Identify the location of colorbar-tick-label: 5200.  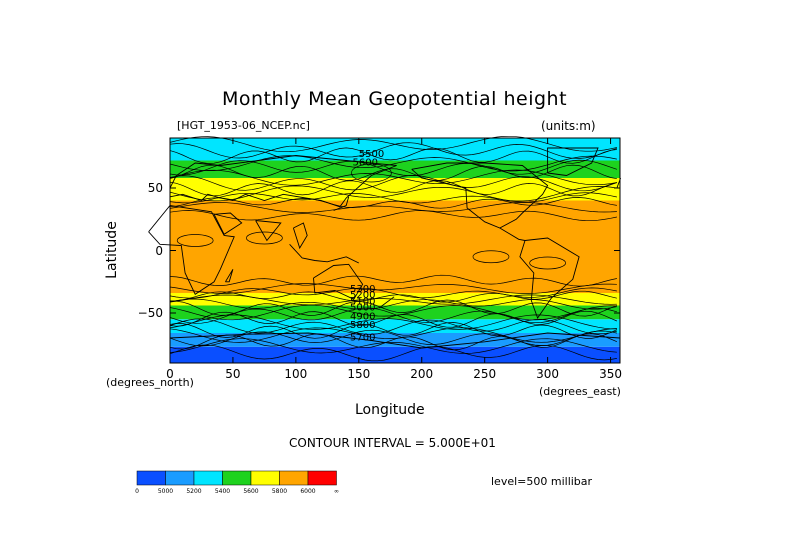
(193, 491).